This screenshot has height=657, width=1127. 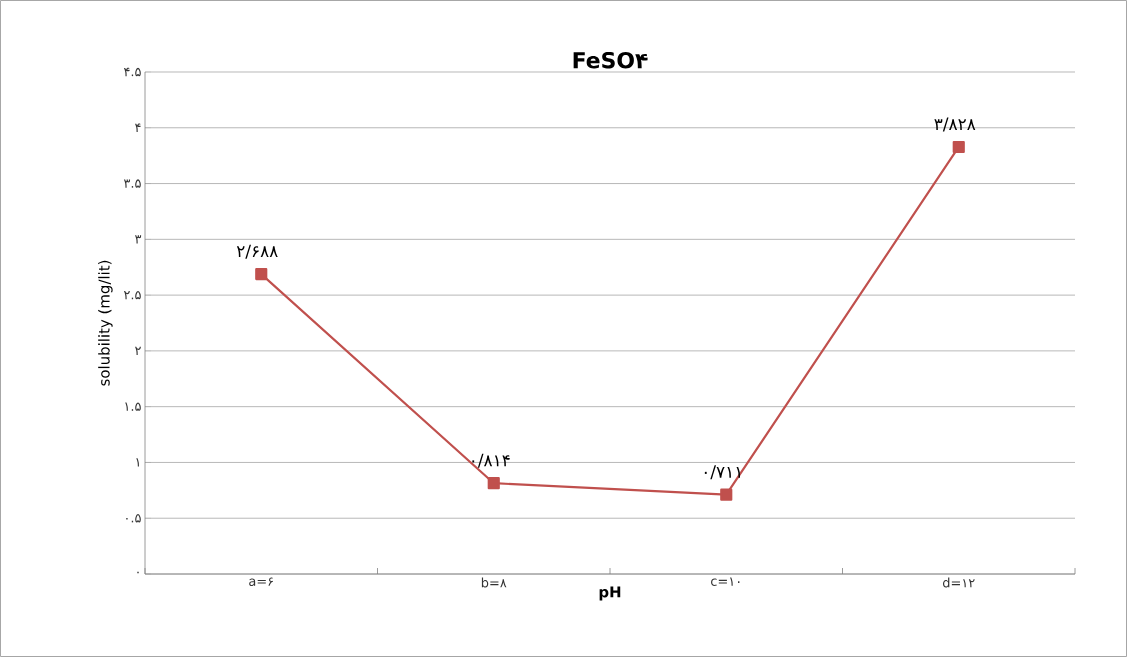 I want to click on y-tick-label: ۱, so click(x=137, y=462).